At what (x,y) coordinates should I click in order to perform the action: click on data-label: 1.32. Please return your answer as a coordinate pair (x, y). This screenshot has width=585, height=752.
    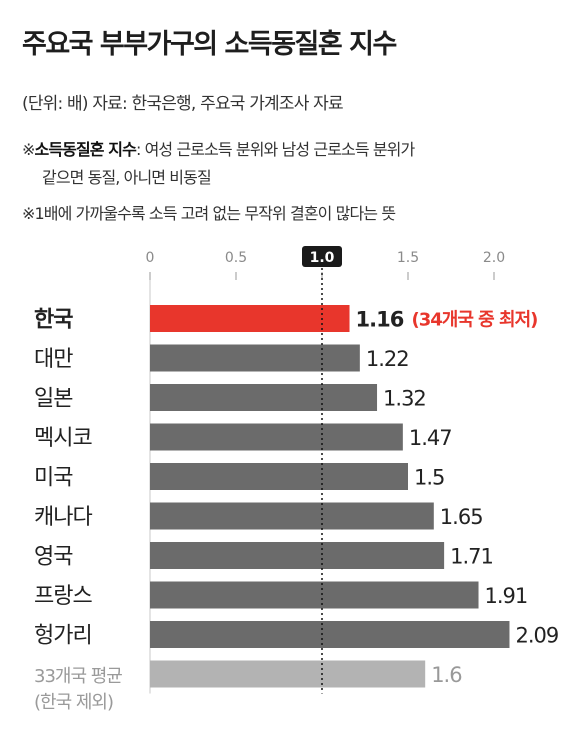
    Looking at the image, I should click on (404, 399).